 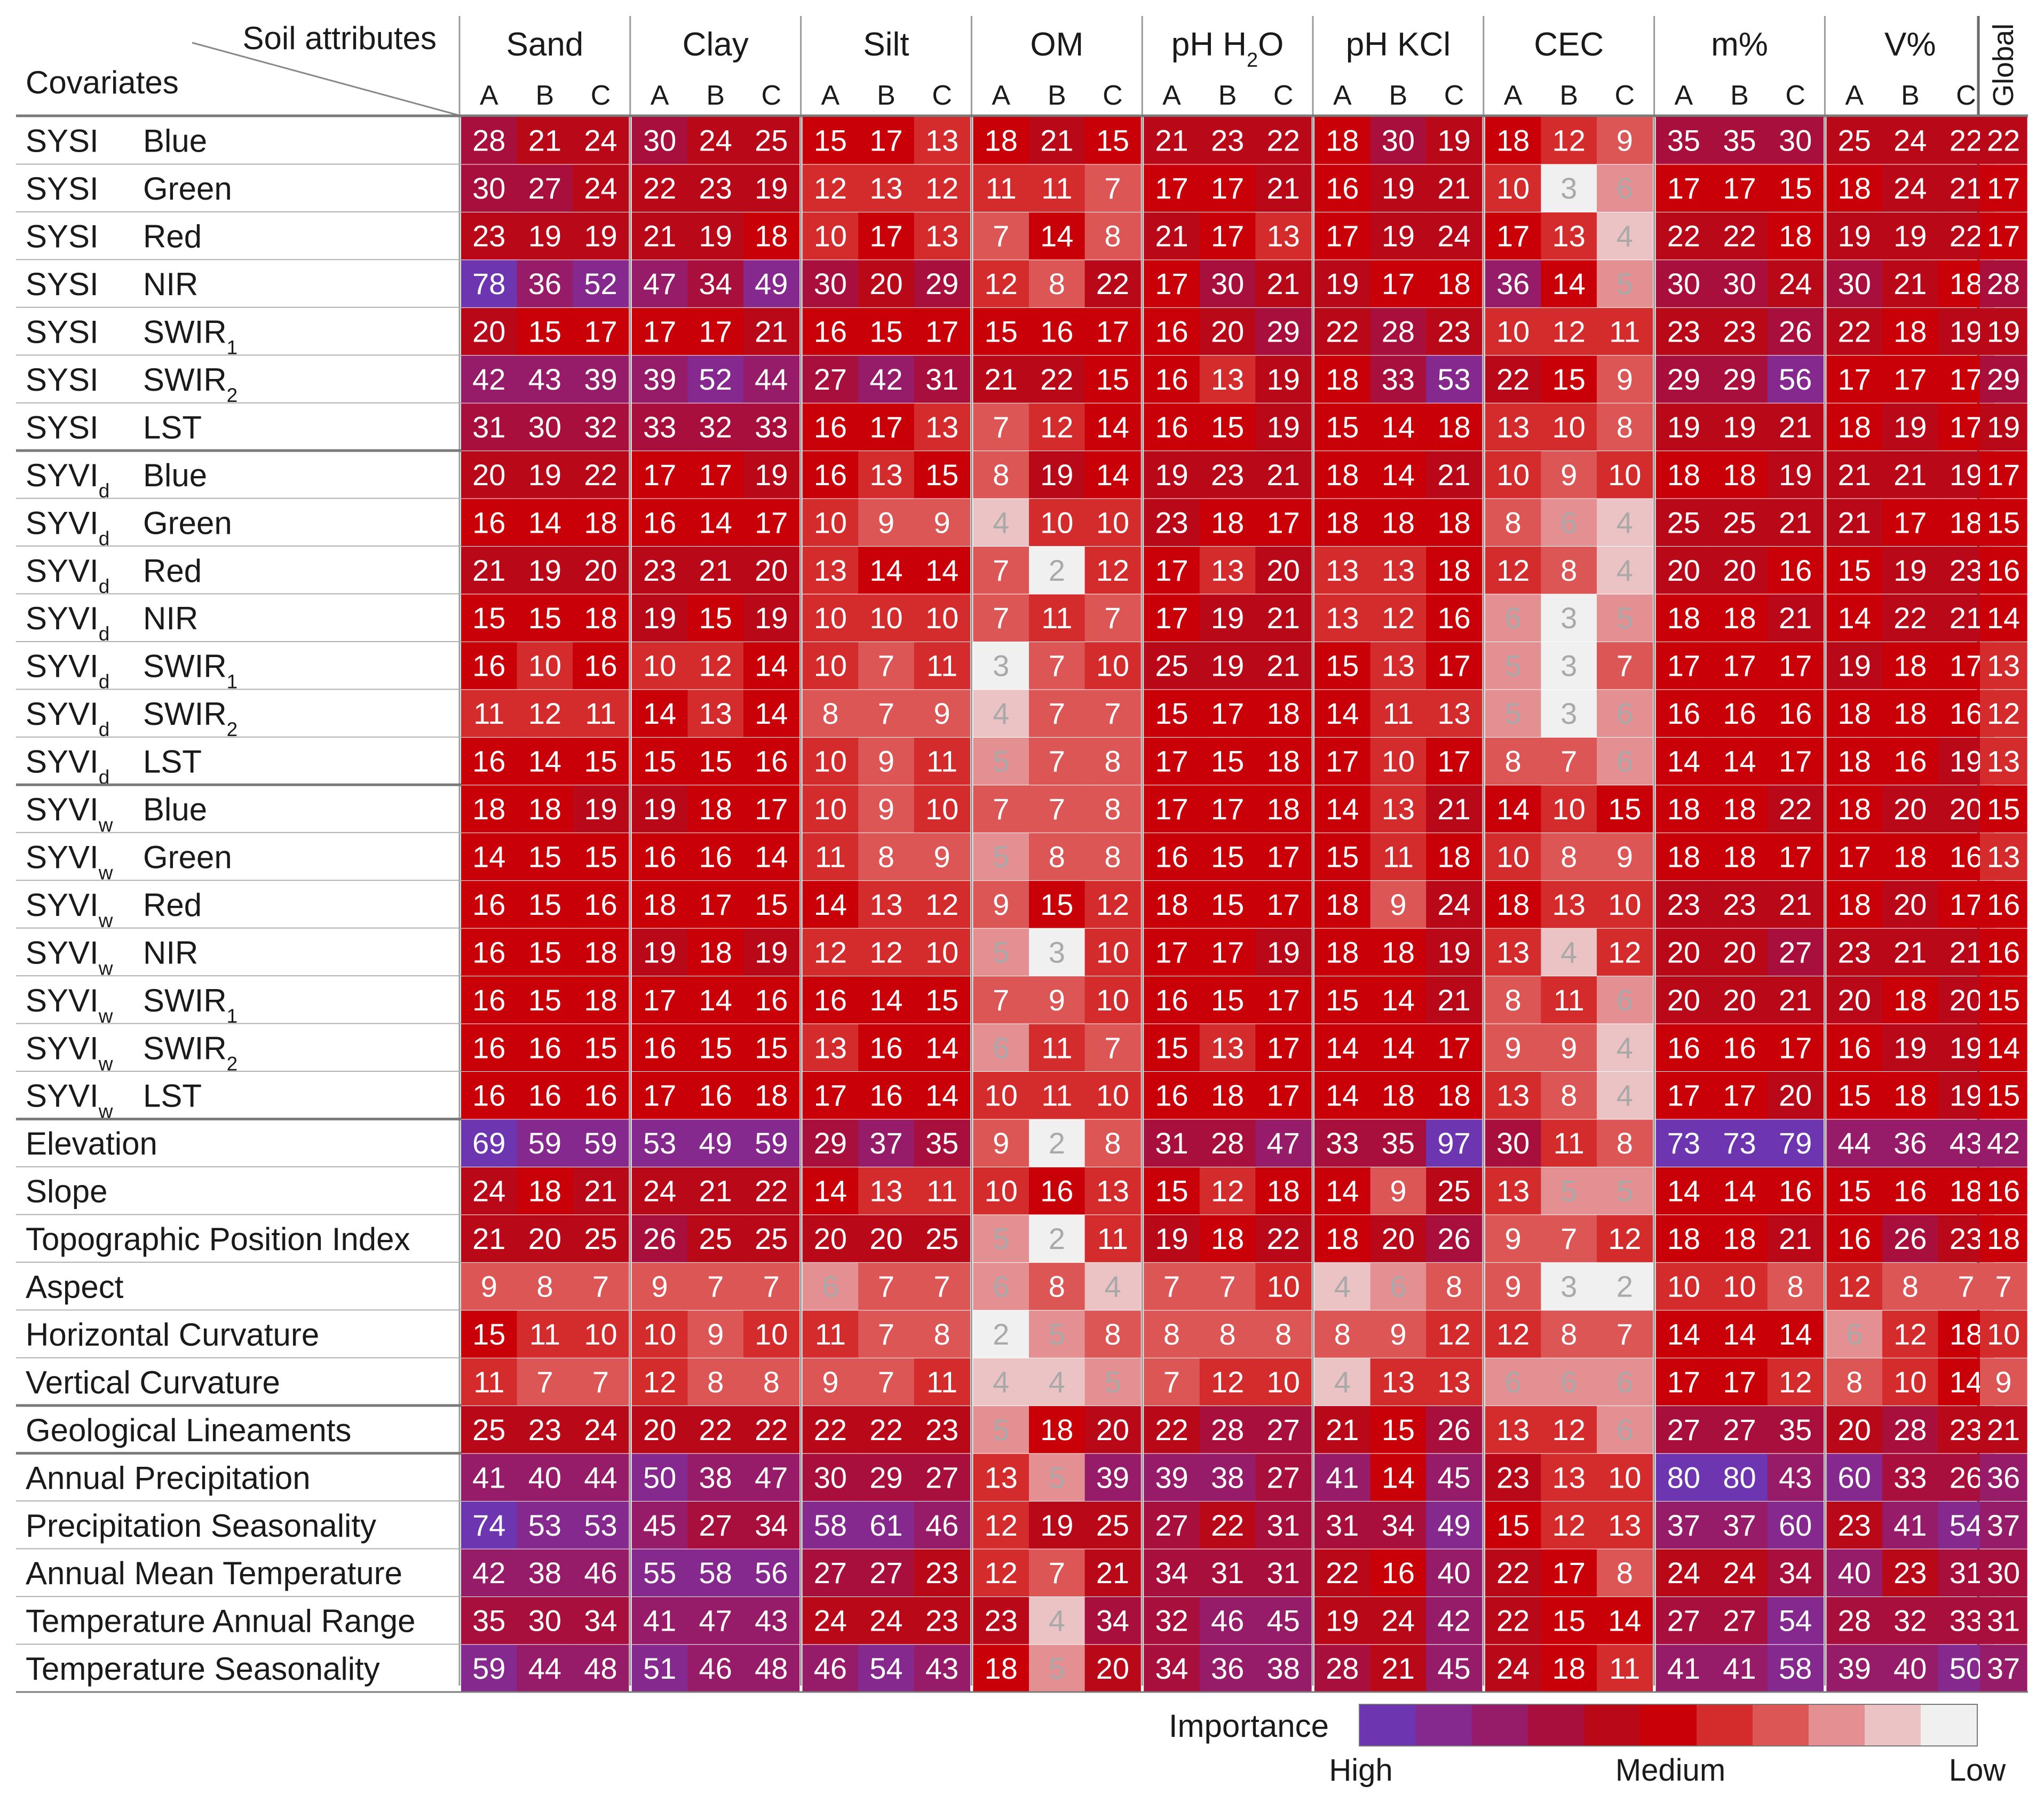 I want to click on heatmap-value: 35, so click(x=1398, y=1143).